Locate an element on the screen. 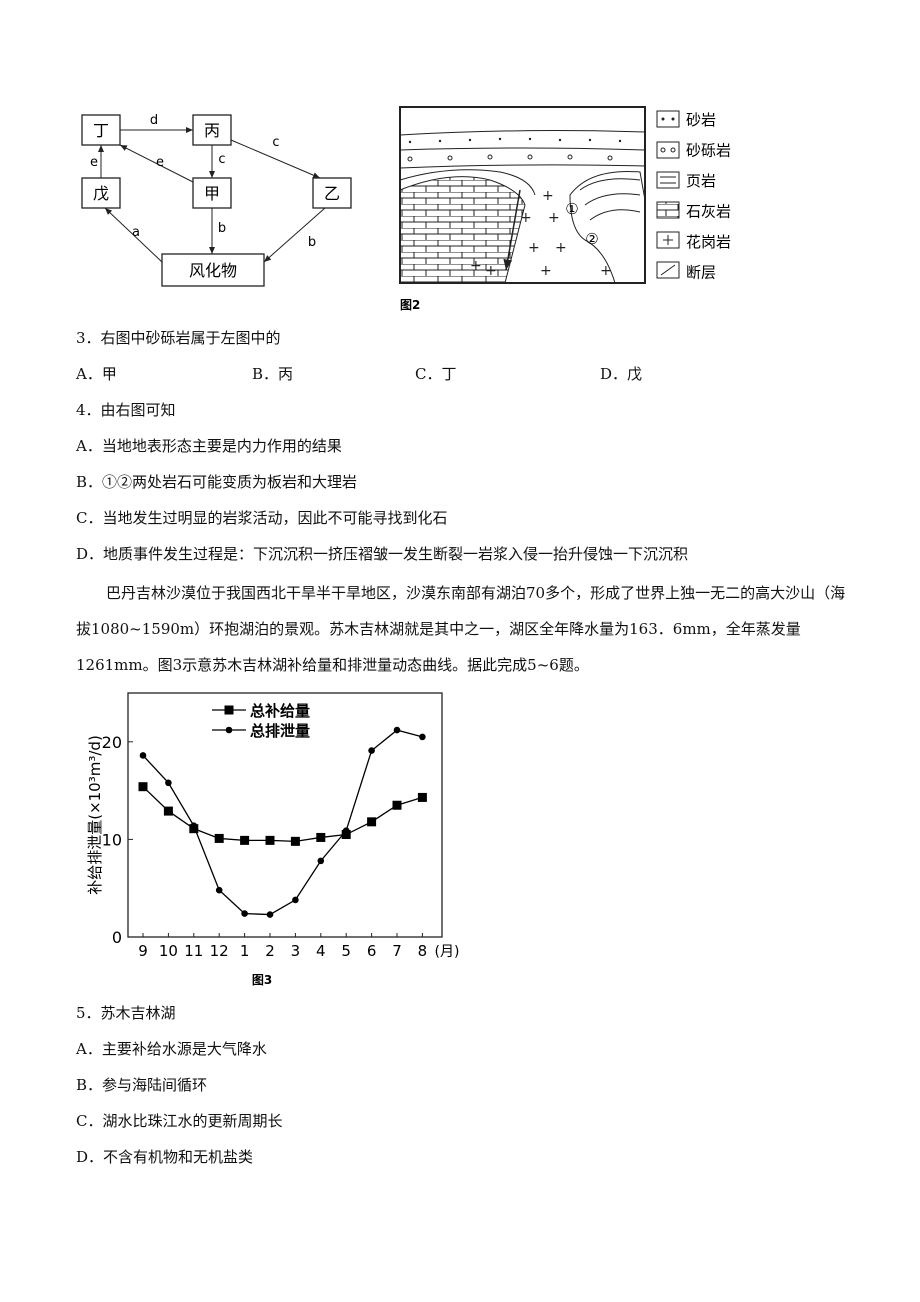 The image size is (920, 1302). option: D．不含有机物和无机盐类 is located at coordinates (165, 1157).